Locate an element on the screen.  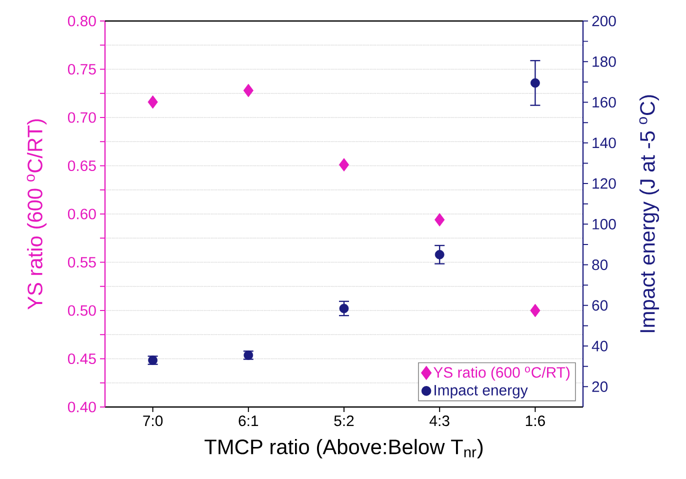
x-tick-label: 6:1 is located at coordinates (248, 421).